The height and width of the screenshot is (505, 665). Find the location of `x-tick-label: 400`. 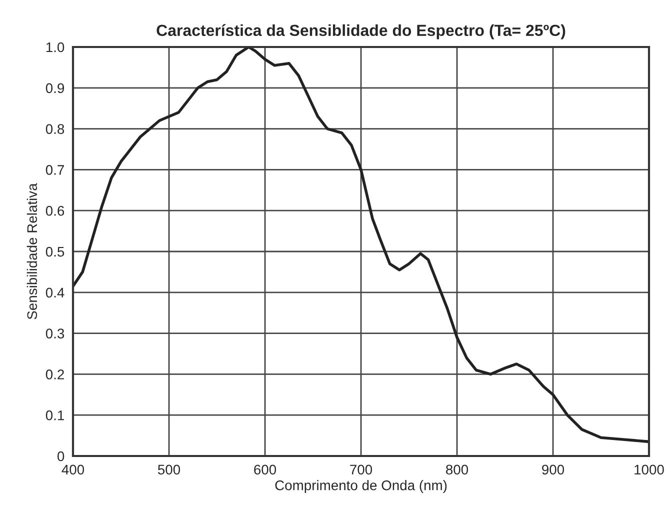

x-tick-label: 400 is located at coordinates (73, 469).